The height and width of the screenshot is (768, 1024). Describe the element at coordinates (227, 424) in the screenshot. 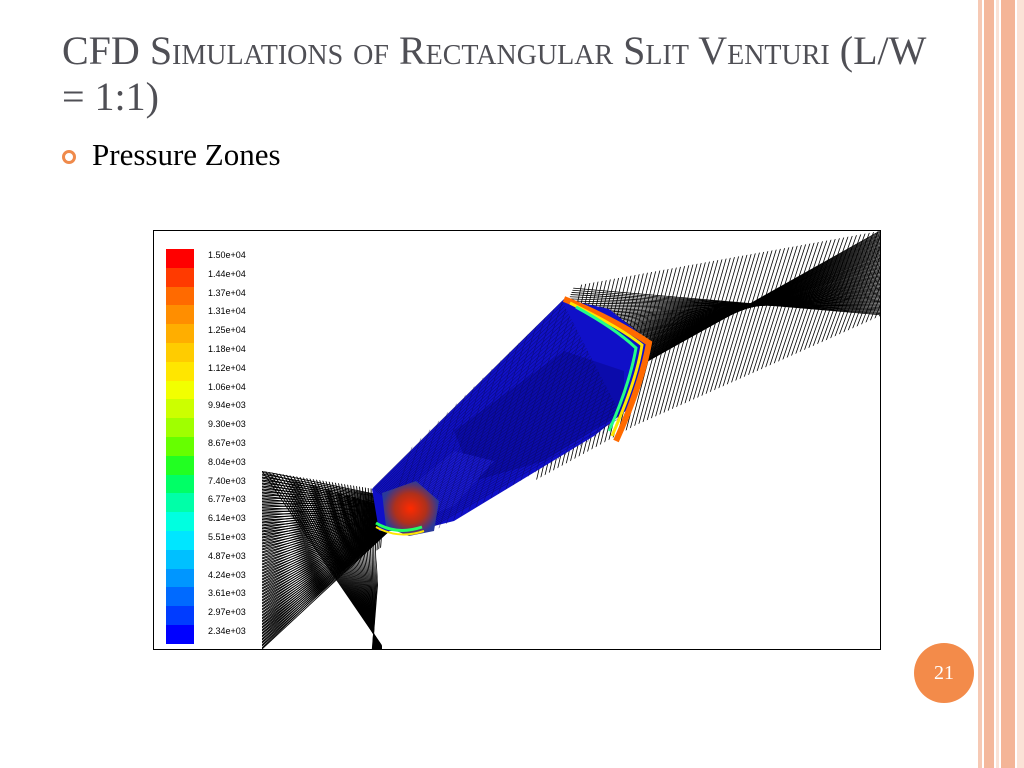

I see `legend-label: 9.30e+03` at that location.